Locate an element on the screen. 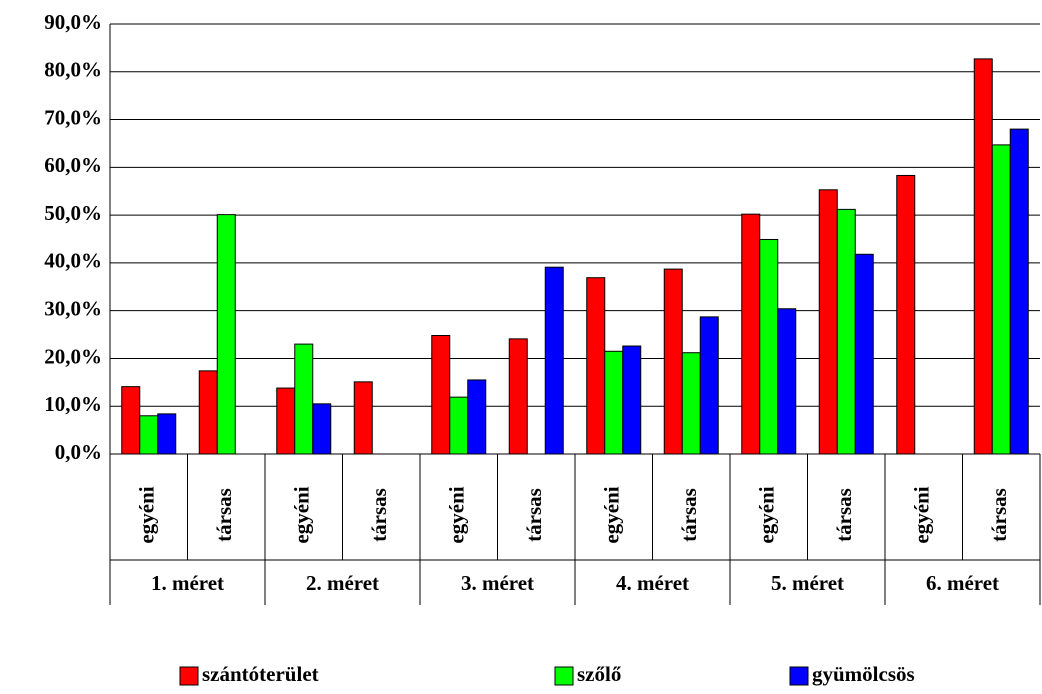 This screenshot has width=1042, height=694. group-label: 1. méret is located at coordinates (187, 583).